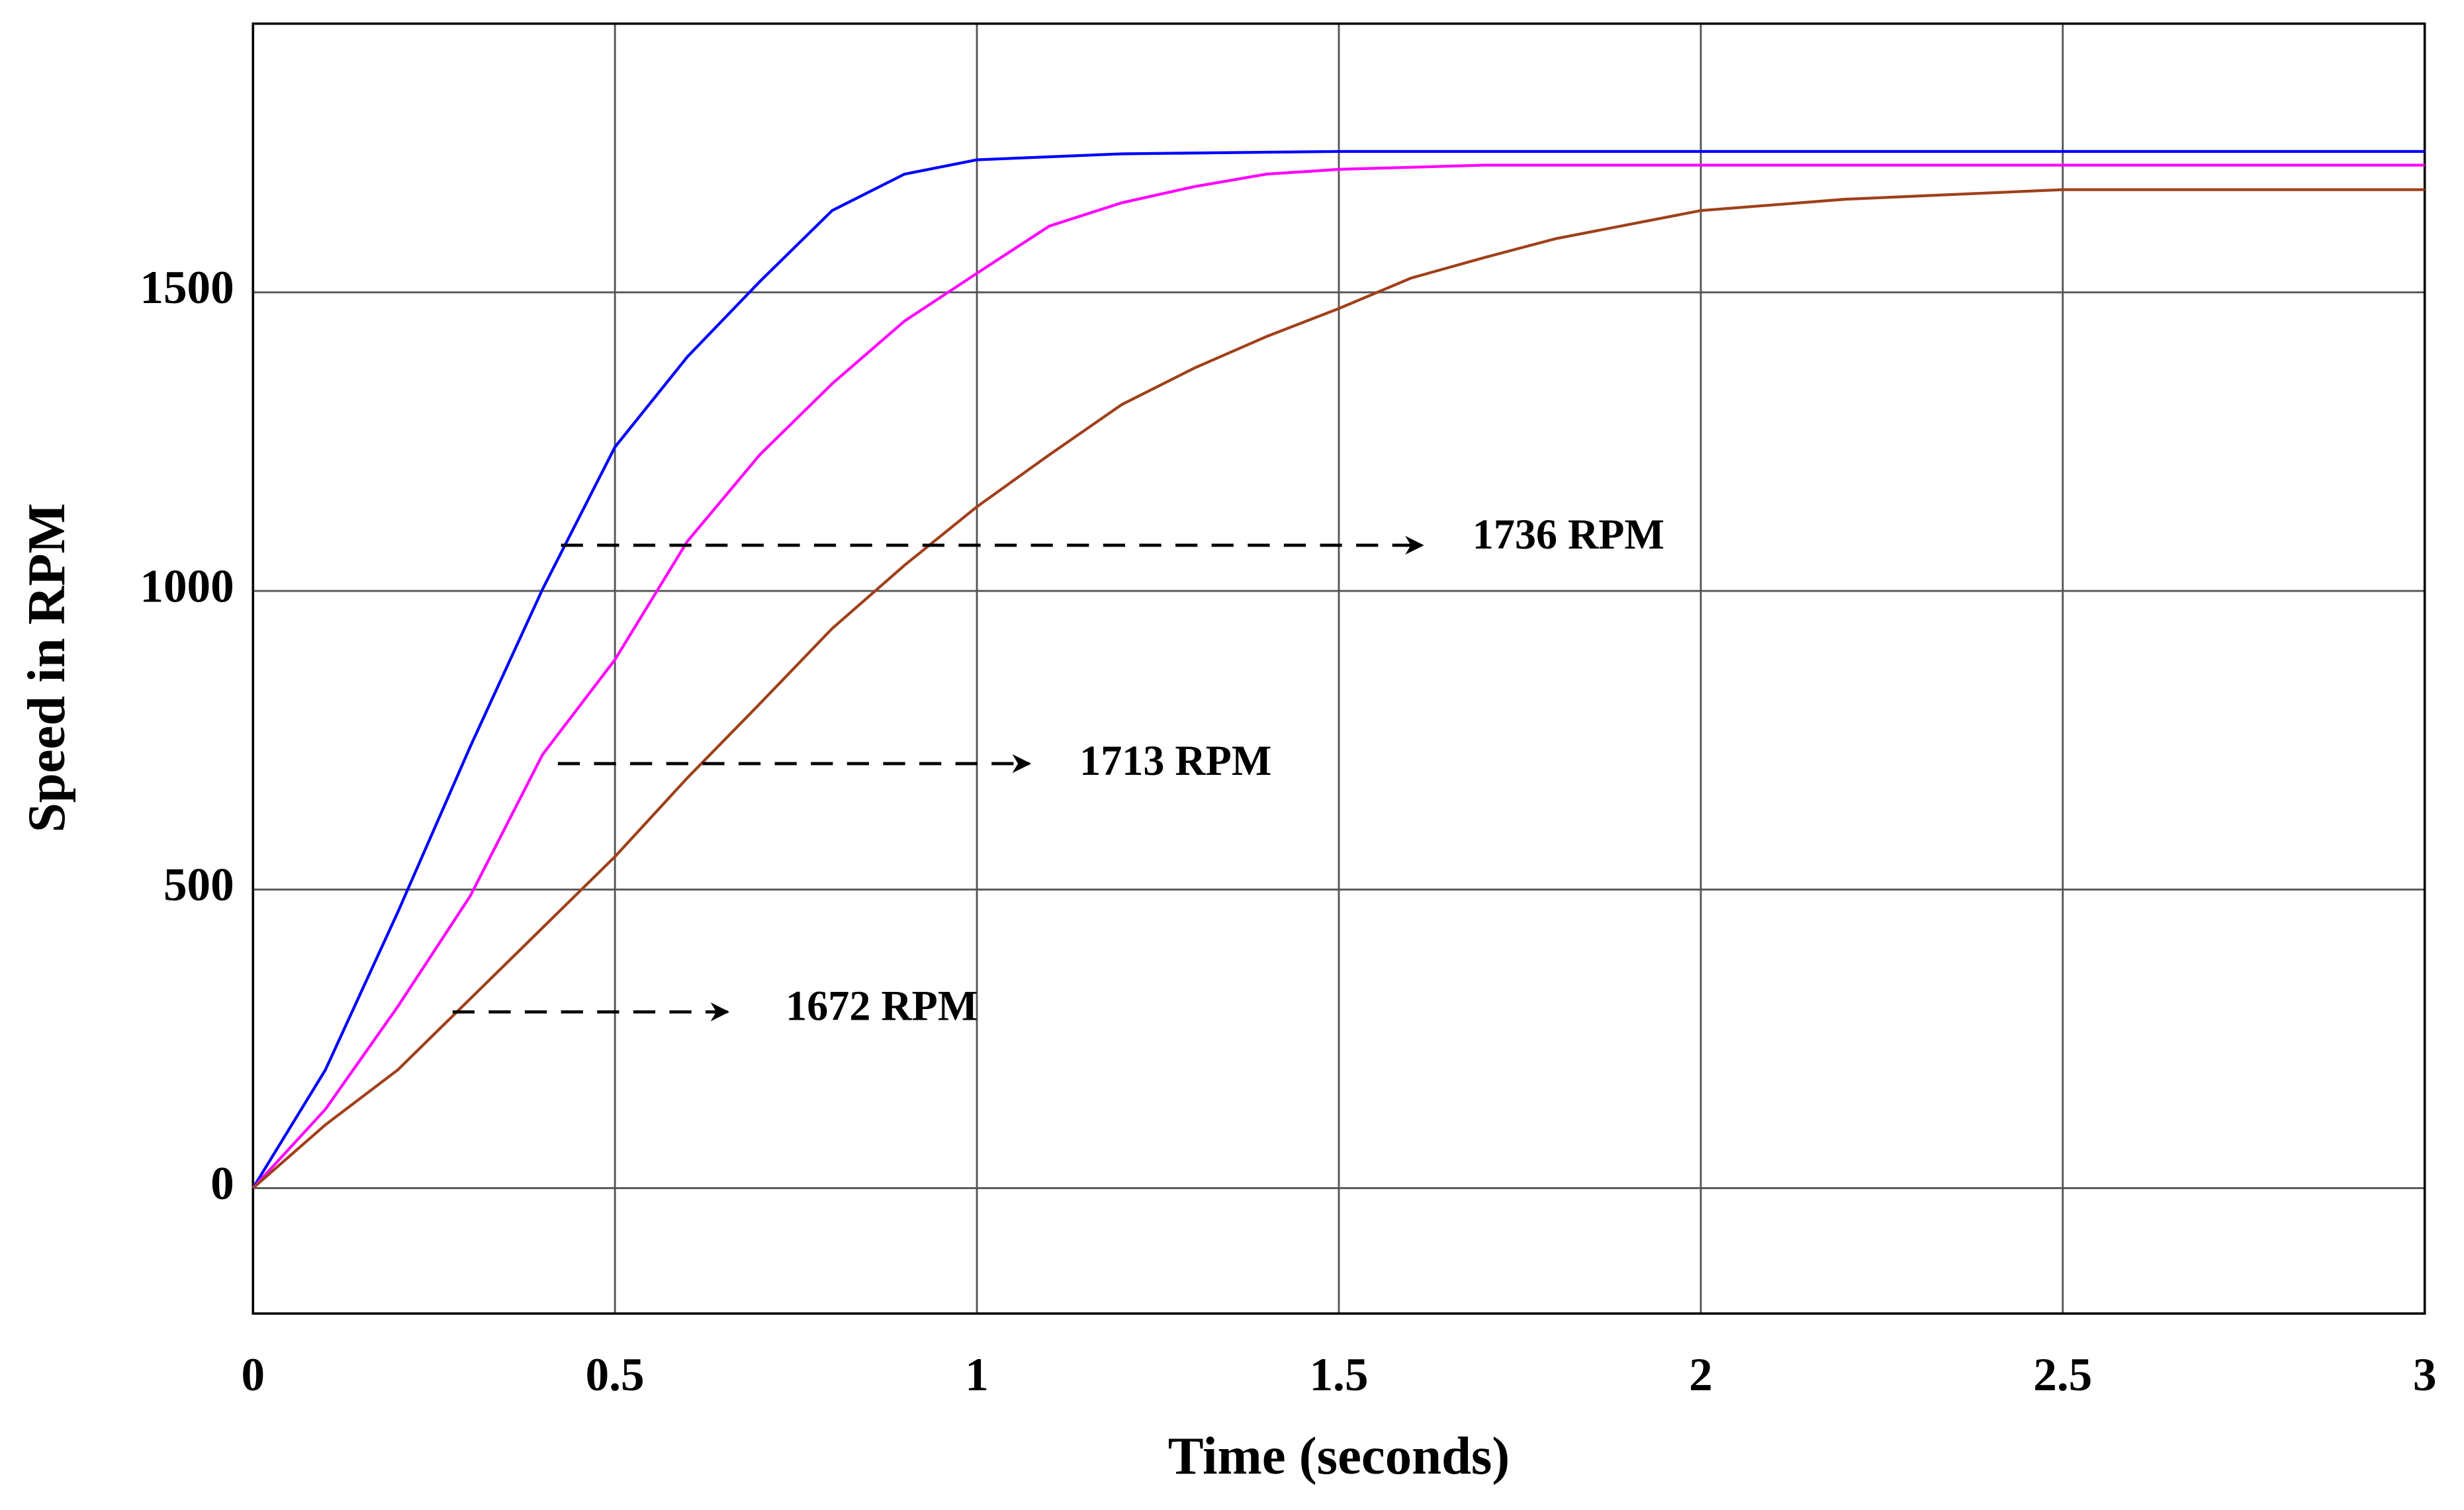 This screenshot has width=2464, height=1510. What do you see at coordinates (1339, 1457) in the screenshot?
I see `x-axis-label: Time (seconds)` at bounding box center [1339, 1457].